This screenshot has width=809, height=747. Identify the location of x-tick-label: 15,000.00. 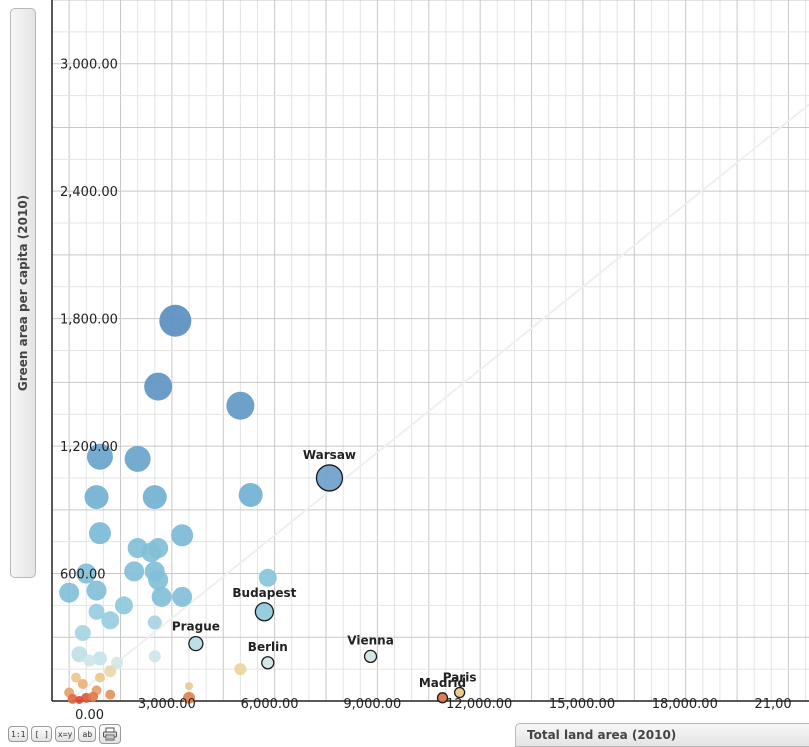
(582, 704).